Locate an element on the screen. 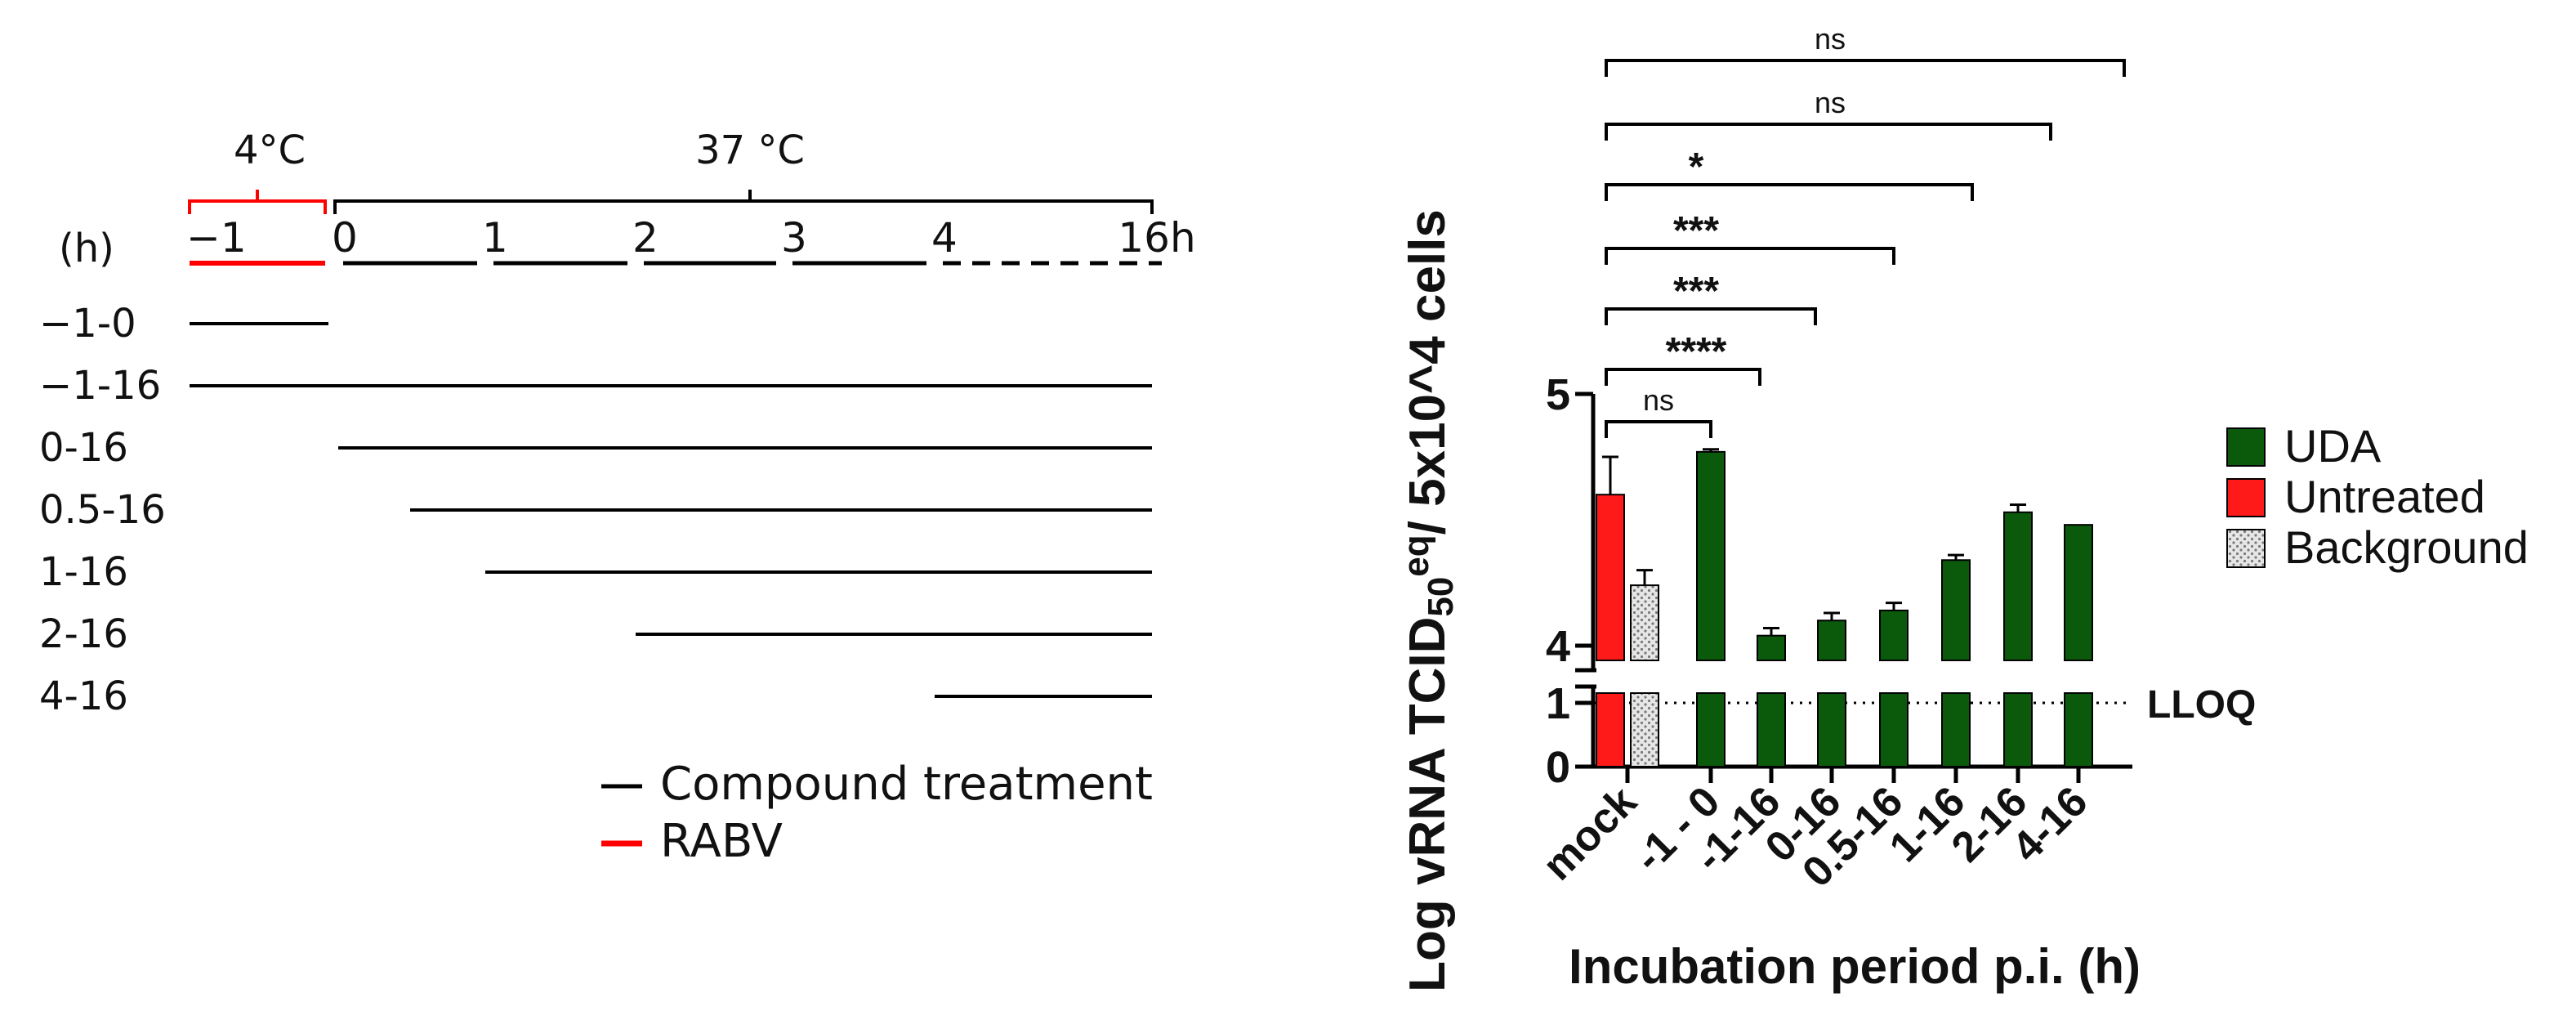 The height and width of the screenshot is (1029, 2576). x-category-label-4-16: 4-16 is located at coordinates (2050, 824).